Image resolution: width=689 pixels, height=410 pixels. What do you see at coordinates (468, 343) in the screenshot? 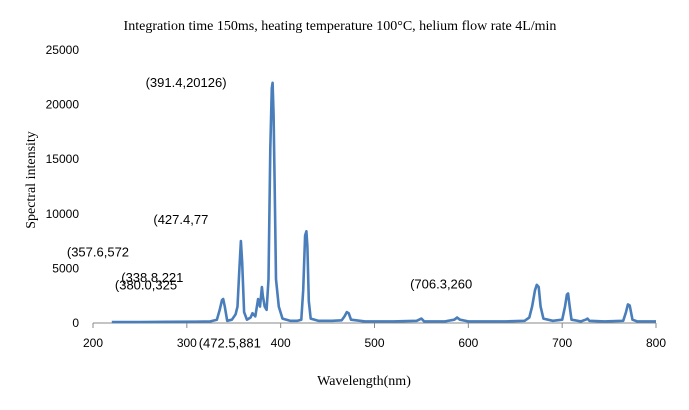
I see `x-tick-label: 600` at bounding box center [468, 343].